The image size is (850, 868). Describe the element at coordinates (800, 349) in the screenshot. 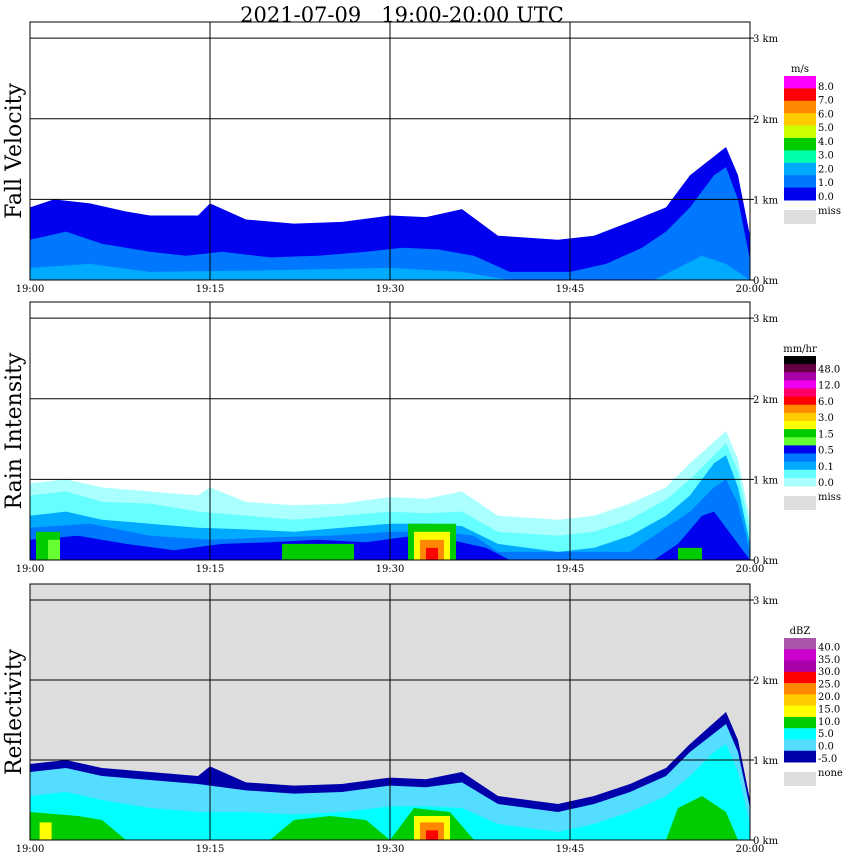

I see `legend-units: mm/hr` at that location.